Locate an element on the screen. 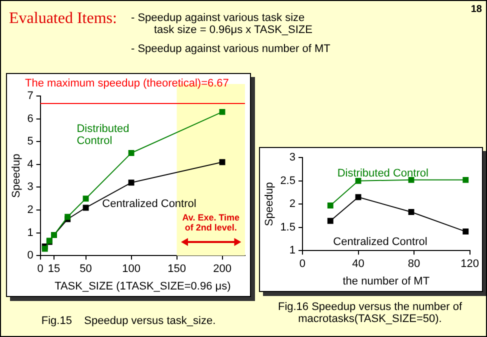 The height and width of the screenshot is (337, 487). x-tick-label: 120 is located at coordinates (470, 264).